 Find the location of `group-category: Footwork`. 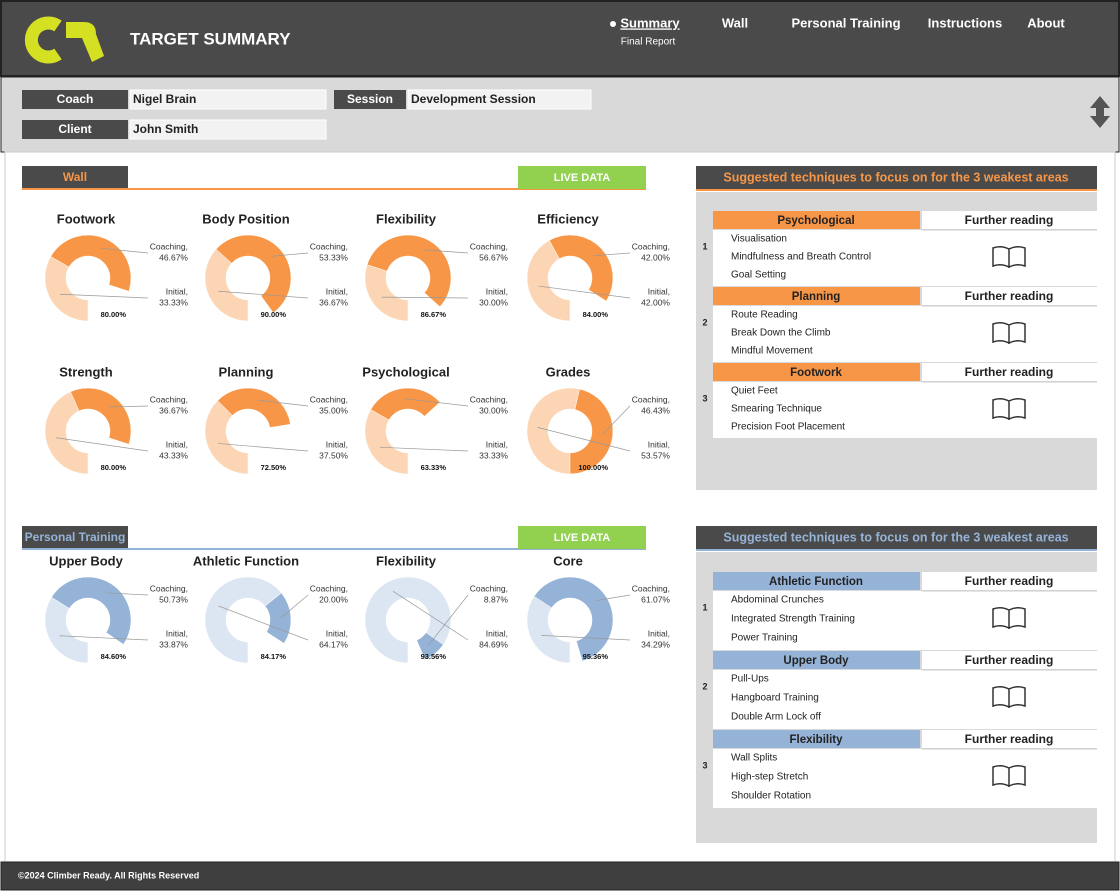

group-category: Footwork is located at coordinates (816, 373).